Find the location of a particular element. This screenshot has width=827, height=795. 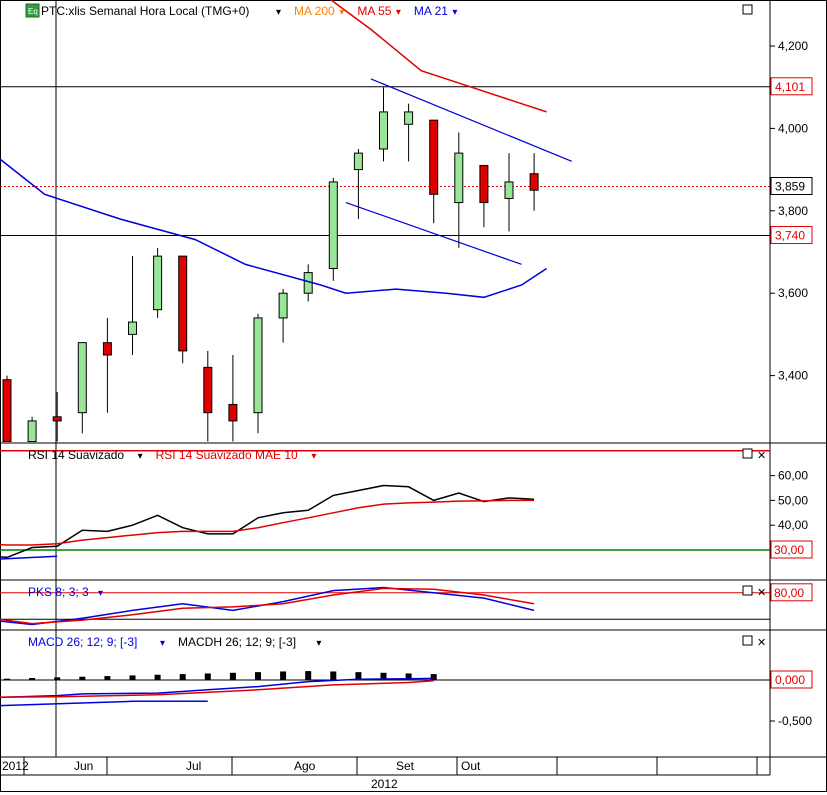

macd-zero-box is located at coordinates (791, 679).